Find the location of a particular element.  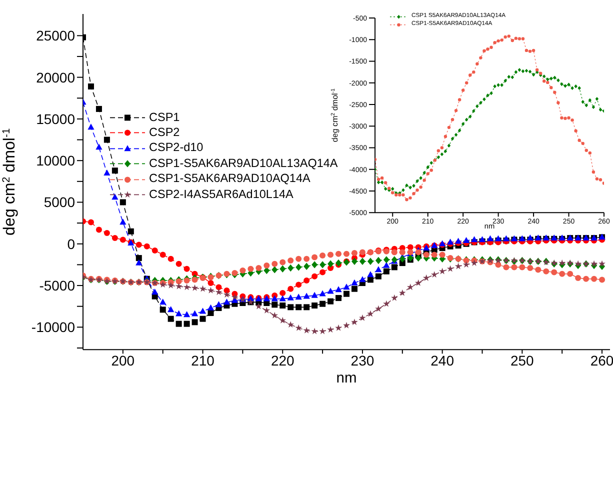

x-axis-title: nm is located at coordinates (346, 378).